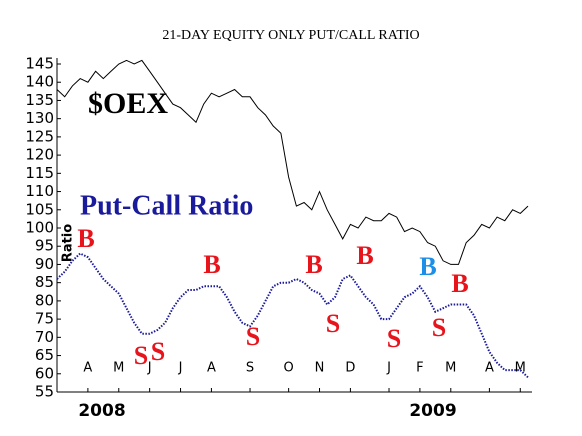 This screenshot has width=582, height=436. Describe the element at coordinates (290, 35) in the screenshot. I see `chart-title: 21-DAY EQUITY ONLY PUT/CALL RATIO` at that location.